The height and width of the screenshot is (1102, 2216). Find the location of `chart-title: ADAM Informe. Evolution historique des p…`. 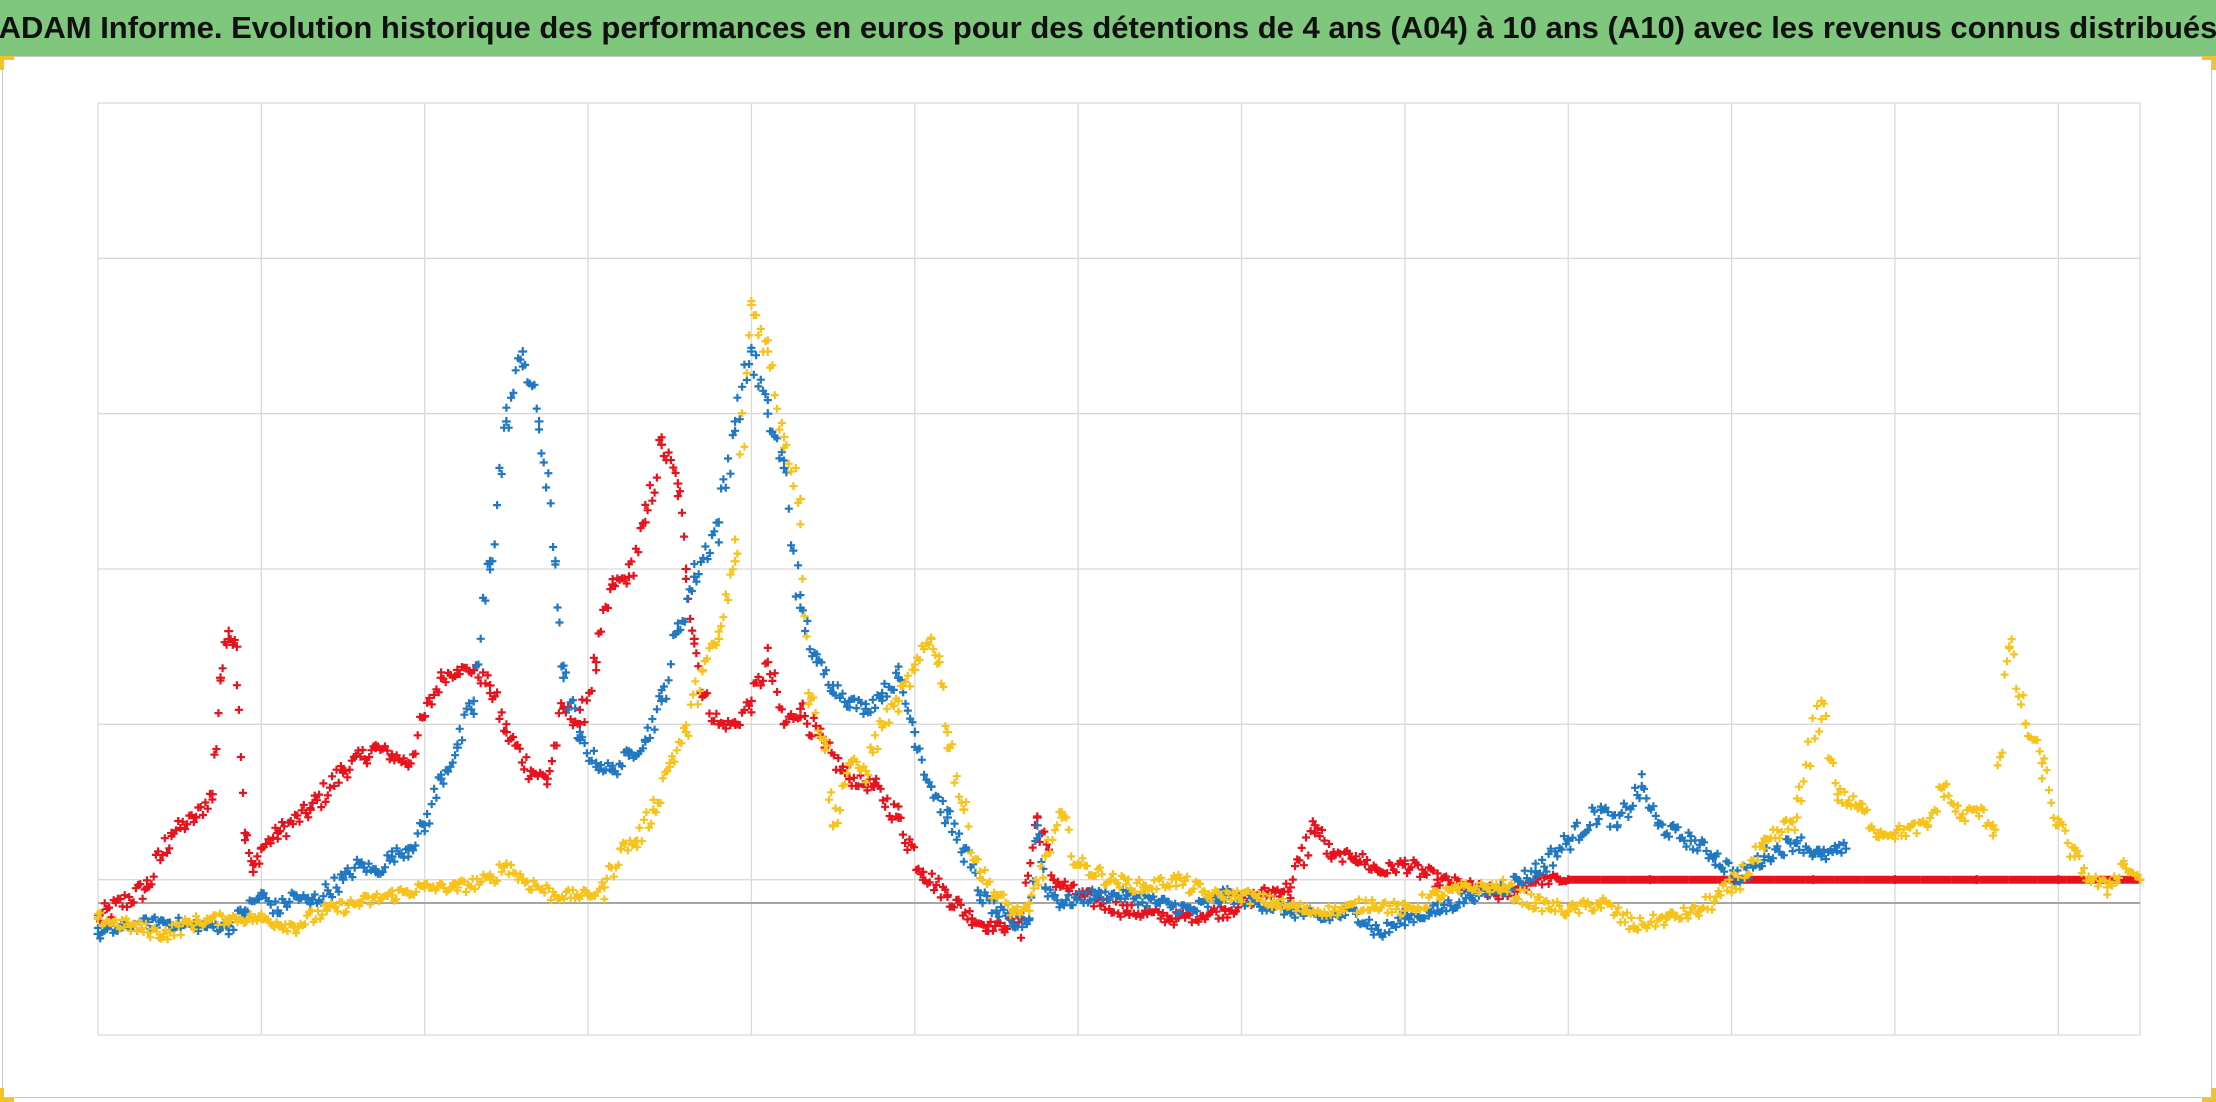

chart-title: ADAM Informe. Evolution historique des p… is located at coordinates (1108, 28).